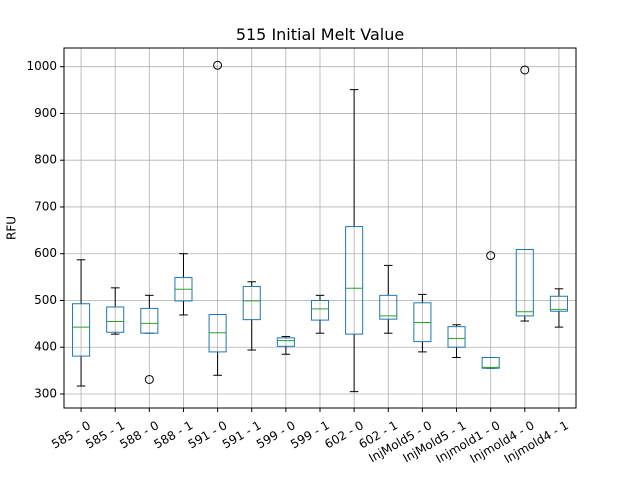  What do you see at coordinates (12, 228) in the screenshot?
I see `y-axis-label: RFU` at bounding box center [12, 228].